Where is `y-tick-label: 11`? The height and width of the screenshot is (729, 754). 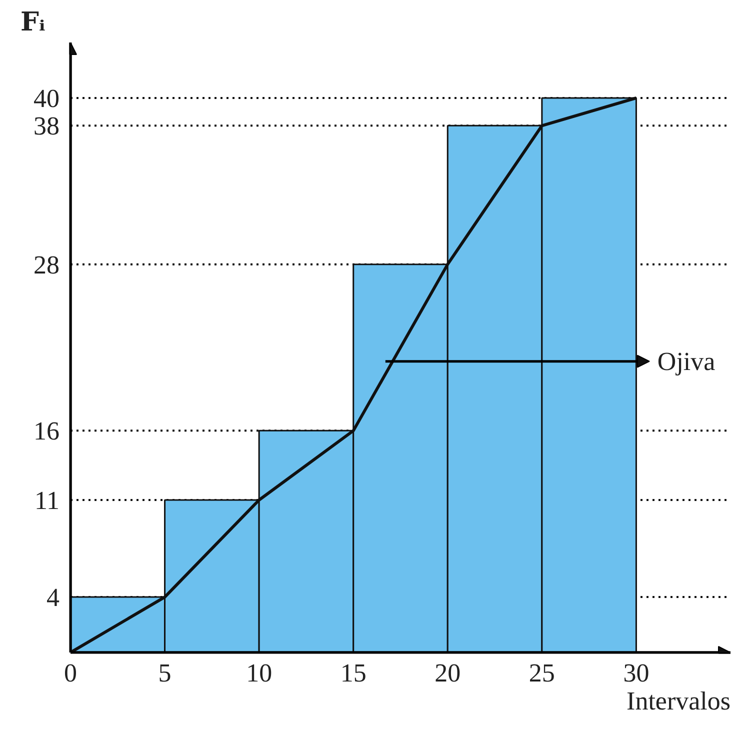 y-tick-label: 11 is located at coordinates (47, 500).